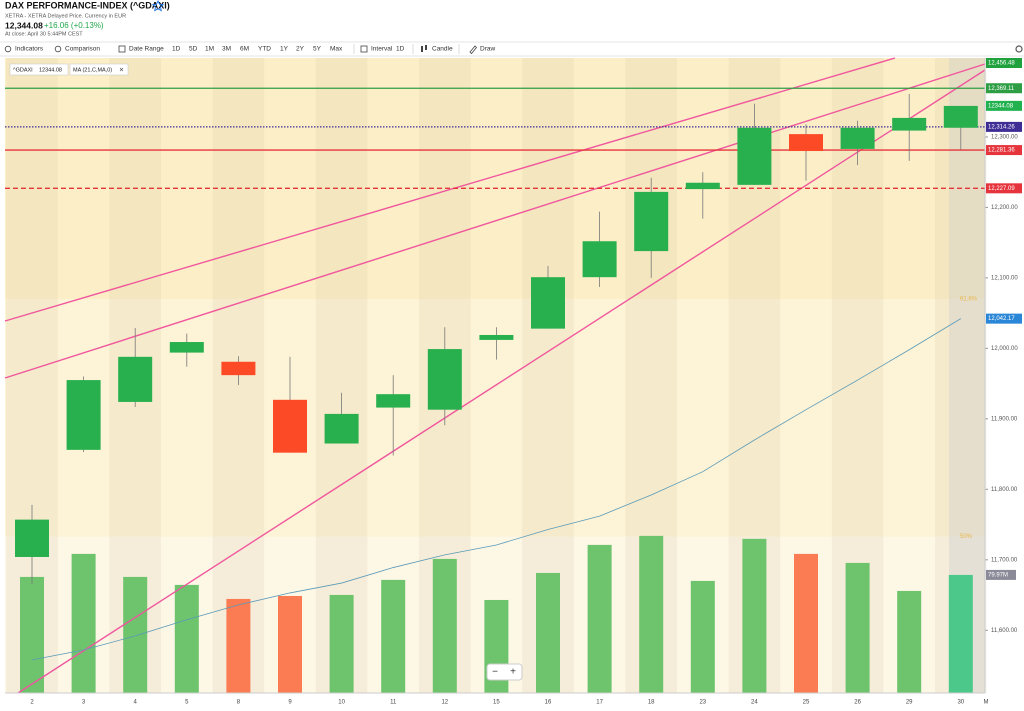 Image resolution: width=1024 pixels, height=711 pixels. What do you see at coordinates (806, 703) in the screenshot?
I see `x-tick-label: 25` at bounding box center [806, 703].